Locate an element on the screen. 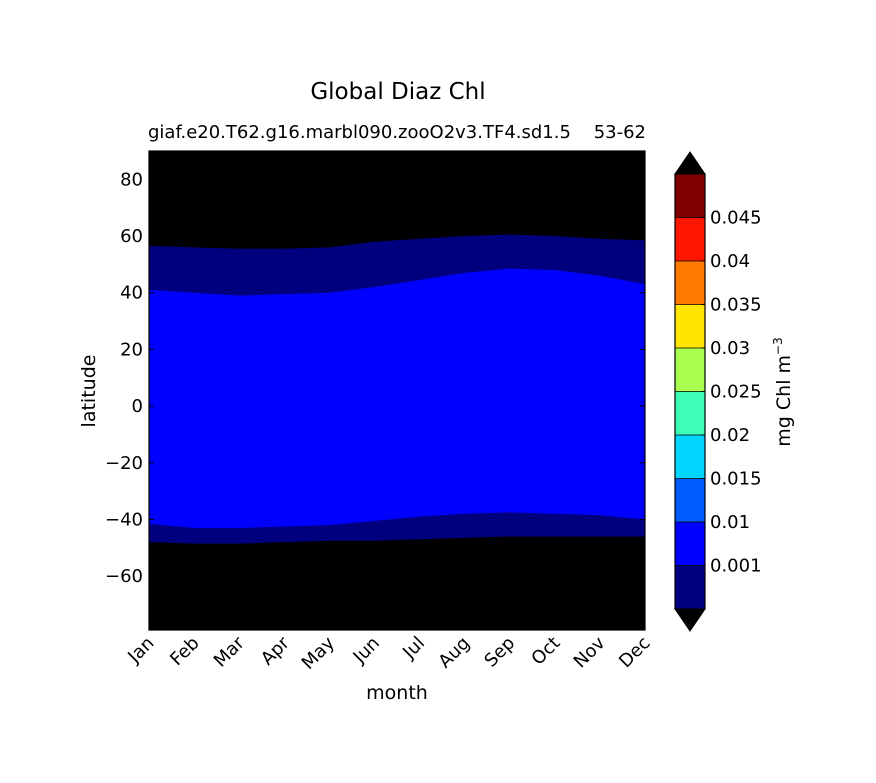 Image resolution: width=876 pixels, height=783 pixels. x-tick-label: Nov is located at coordinates (590, 652).